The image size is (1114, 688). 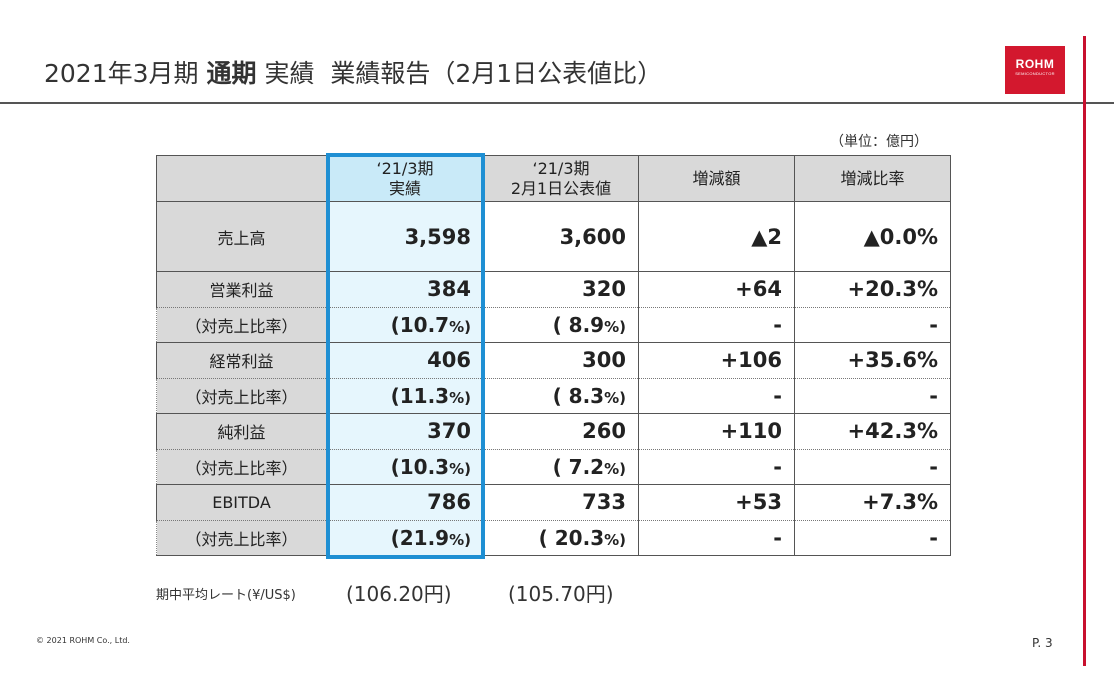 I want to click on table-row-net-profit: 純利益 370 260 +110 +42.3%, so click(x=553, y=431).